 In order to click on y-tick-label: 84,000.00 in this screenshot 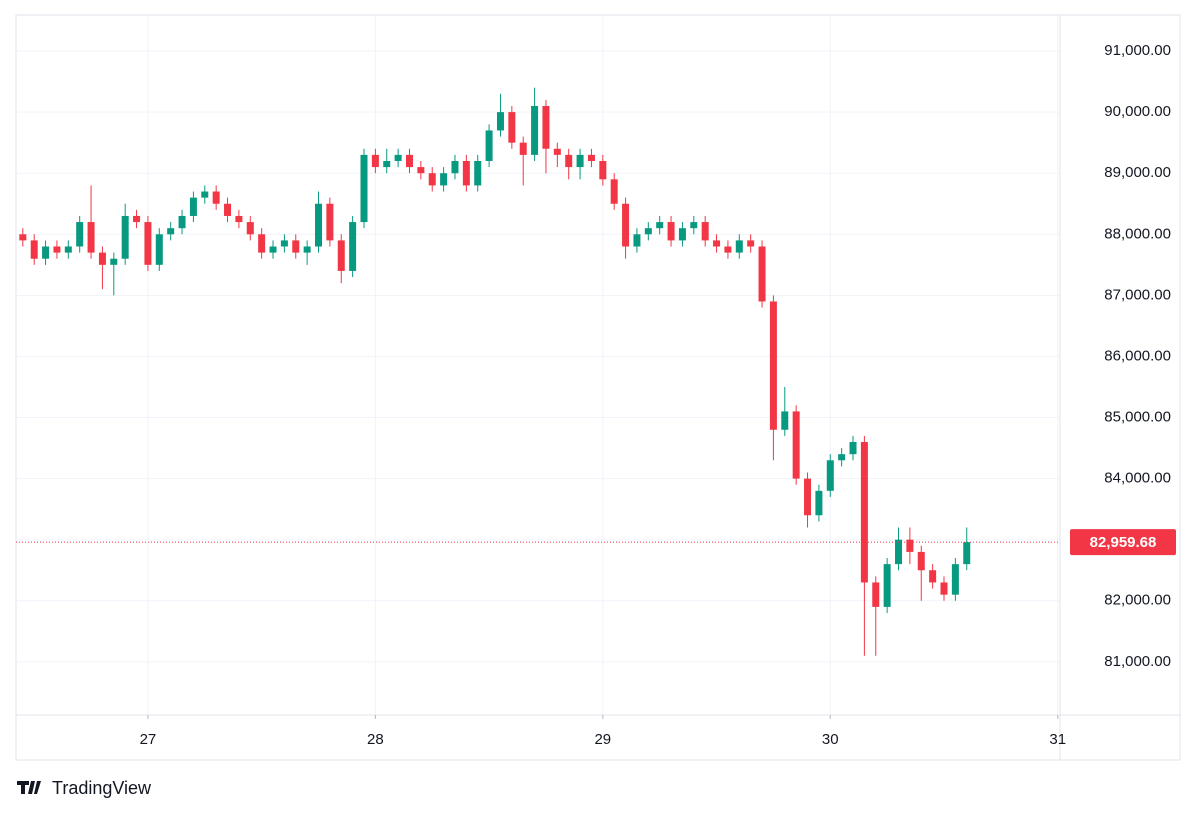, I will do `click(1137, 478)`.